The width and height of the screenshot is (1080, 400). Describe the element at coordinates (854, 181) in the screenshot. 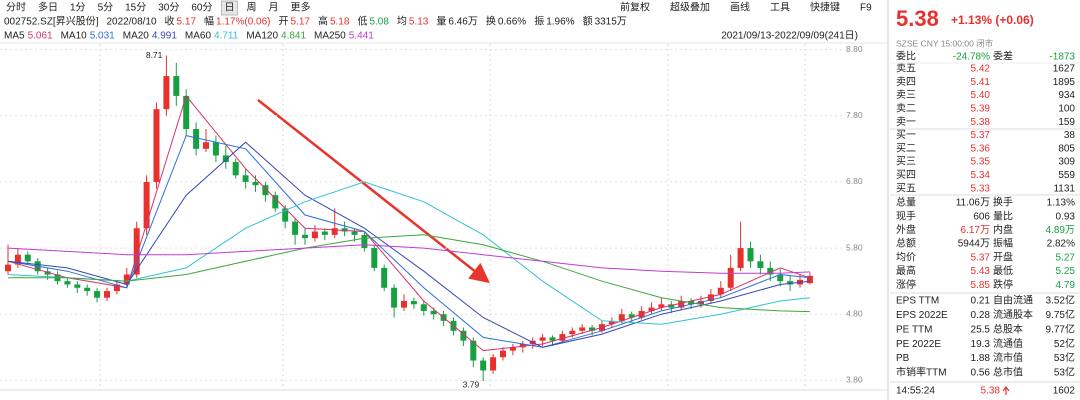

I see `y-tick-label: 6.80` at that location.